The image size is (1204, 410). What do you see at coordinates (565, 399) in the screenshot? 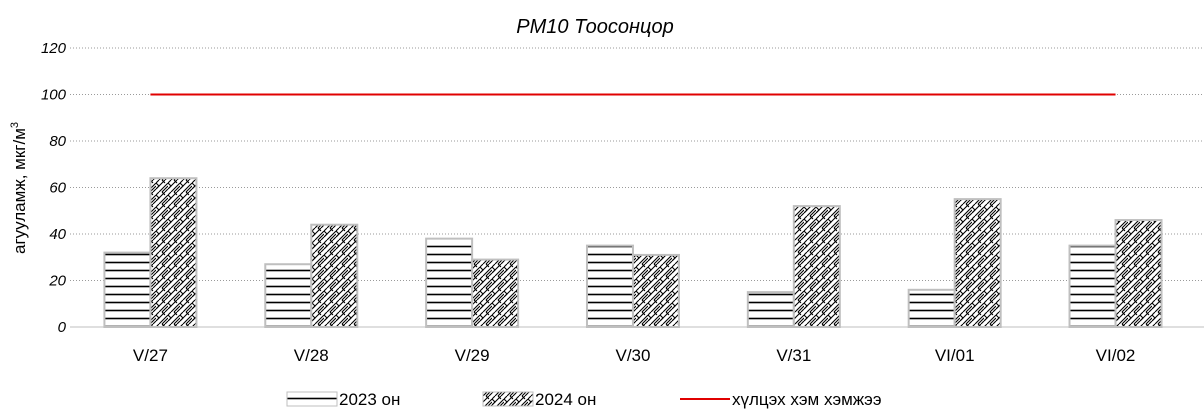
I see `legend-label-2024: 2024 он` at bounding box center [565, 399].